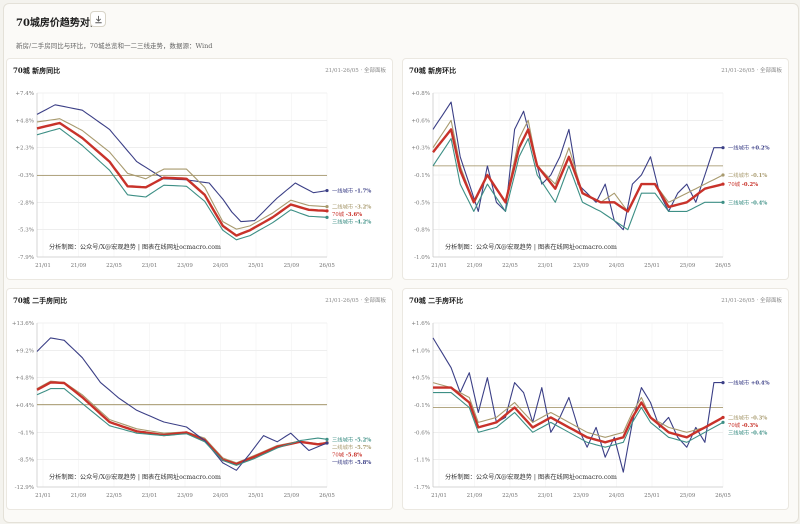 The width and height of the screenshot is (800, 524). I want to click on x-tick-label: 25/09, so click(688, 496).